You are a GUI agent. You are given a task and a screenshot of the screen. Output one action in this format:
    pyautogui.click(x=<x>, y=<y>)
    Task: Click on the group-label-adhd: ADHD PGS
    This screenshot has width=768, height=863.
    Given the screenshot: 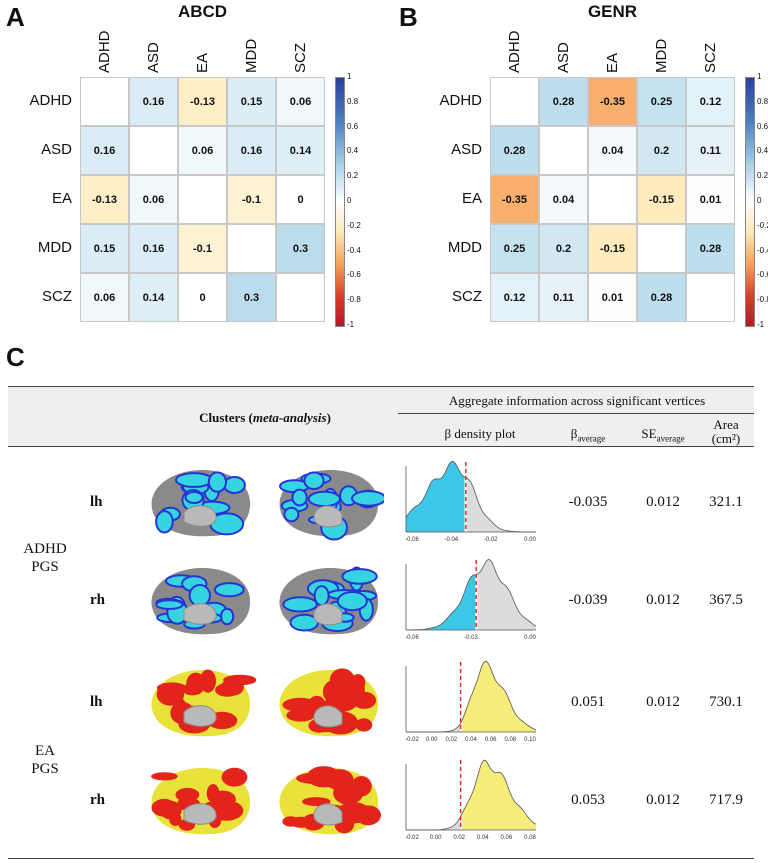 What is the action you would take?
    pyautogui.click(x=45, y=558)
    